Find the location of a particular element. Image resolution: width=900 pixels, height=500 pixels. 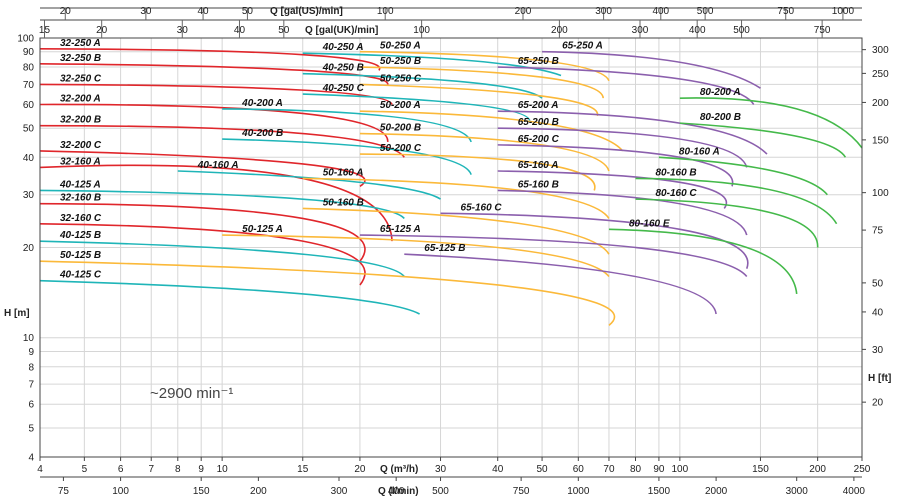

x-tick-label-gal-uk: 100 is located at coordinates (421, 30).